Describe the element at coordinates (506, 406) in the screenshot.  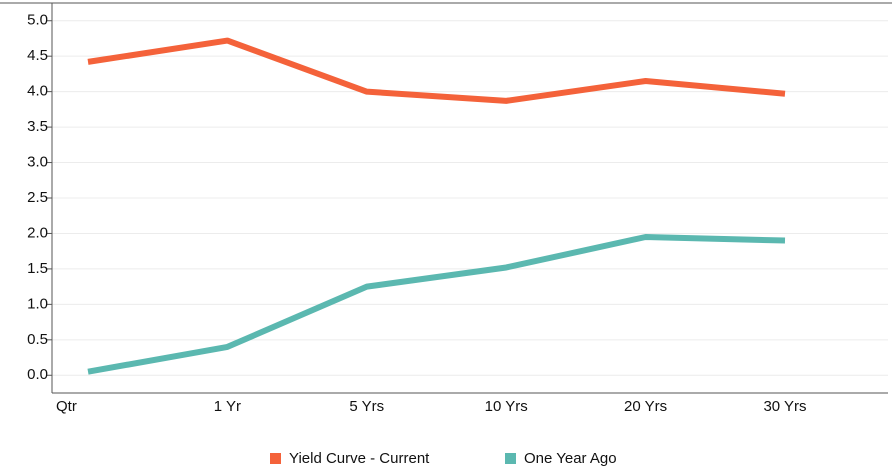
I see `x-tick-label: 10 Yrs` at that location.